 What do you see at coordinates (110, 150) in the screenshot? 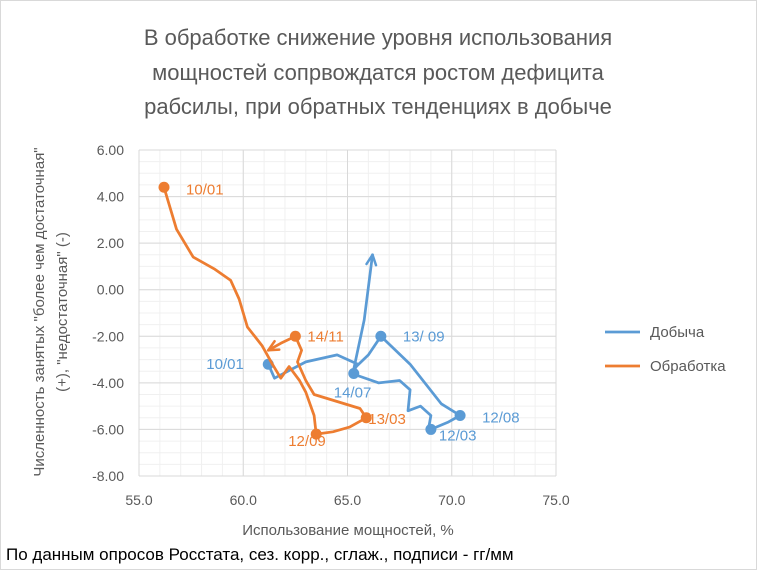
I see `y-tick-label: 6.00` at bounding box center [110, 150].